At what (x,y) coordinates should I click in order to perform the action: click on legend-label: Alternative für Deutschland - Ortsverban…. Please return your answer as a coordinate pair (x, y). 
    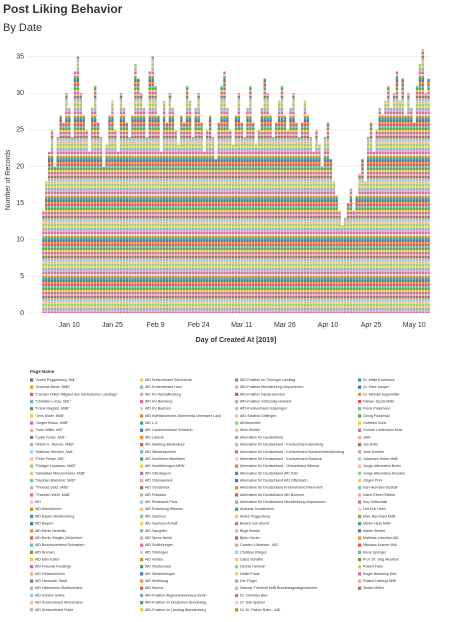
    Looking at the image, I should click on (280, 466).